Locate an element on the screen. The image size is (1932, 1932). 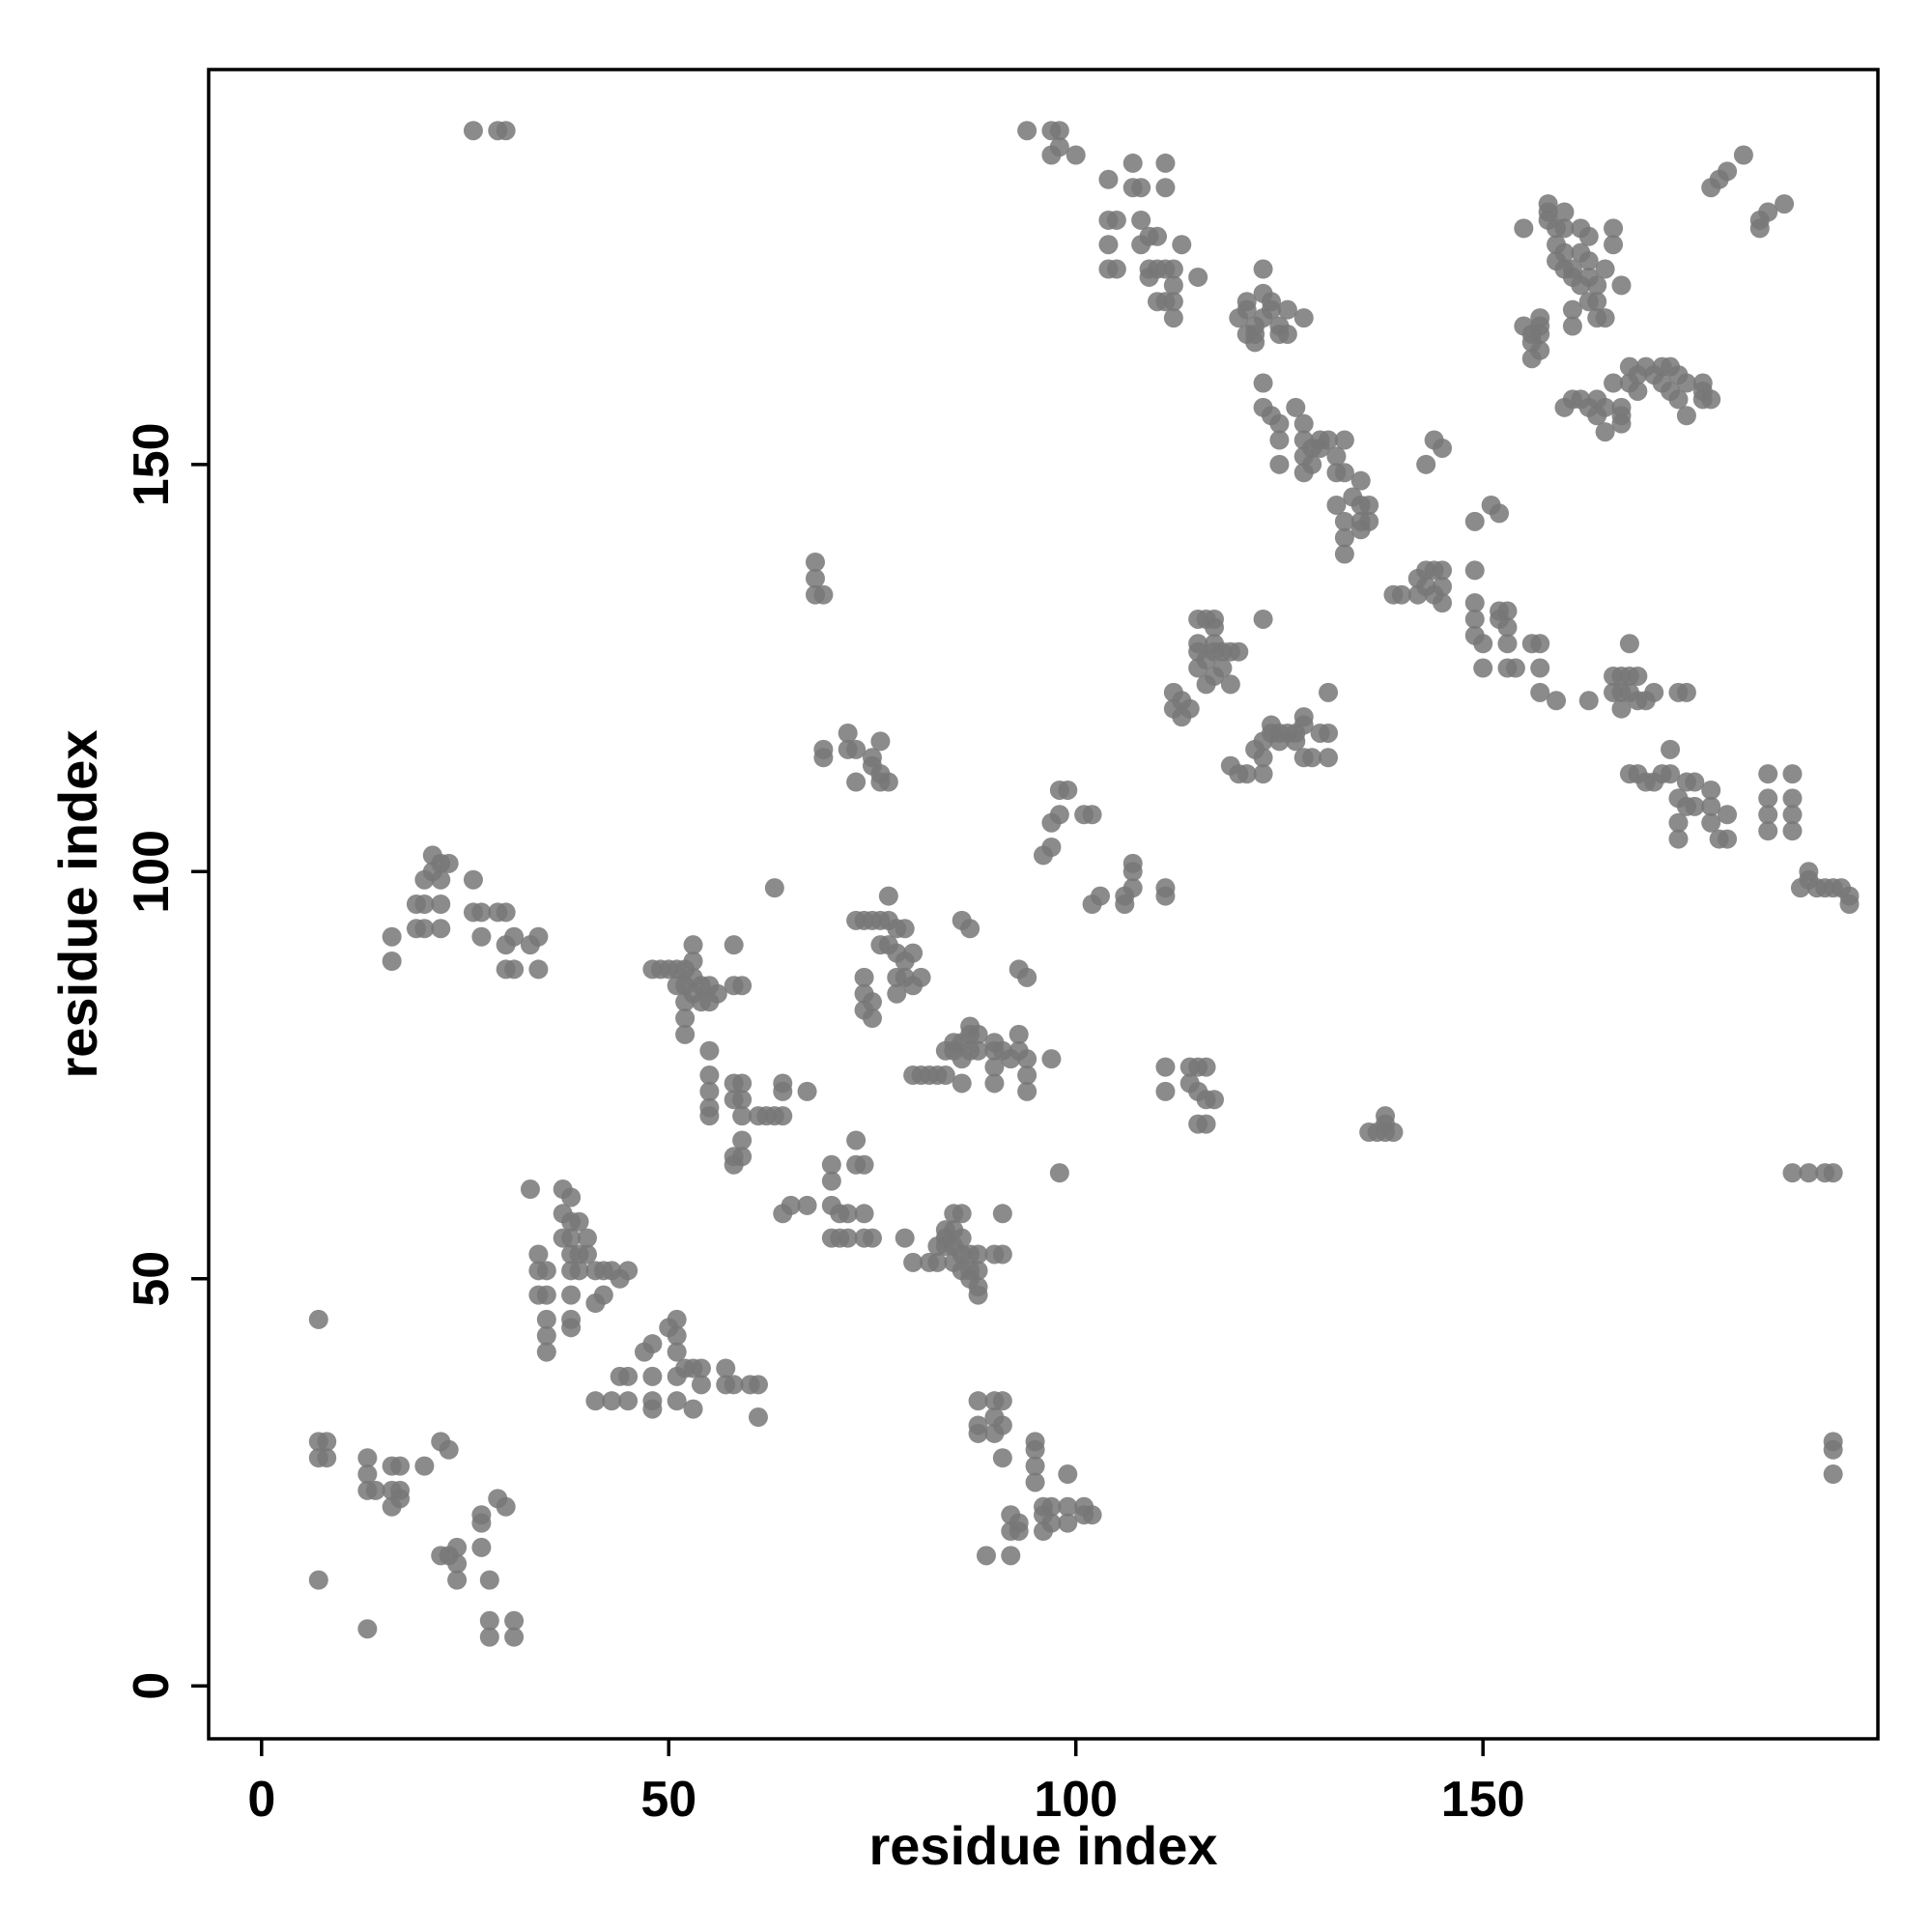
y-tick-label: 50 is located at coordinates (152, 1279).